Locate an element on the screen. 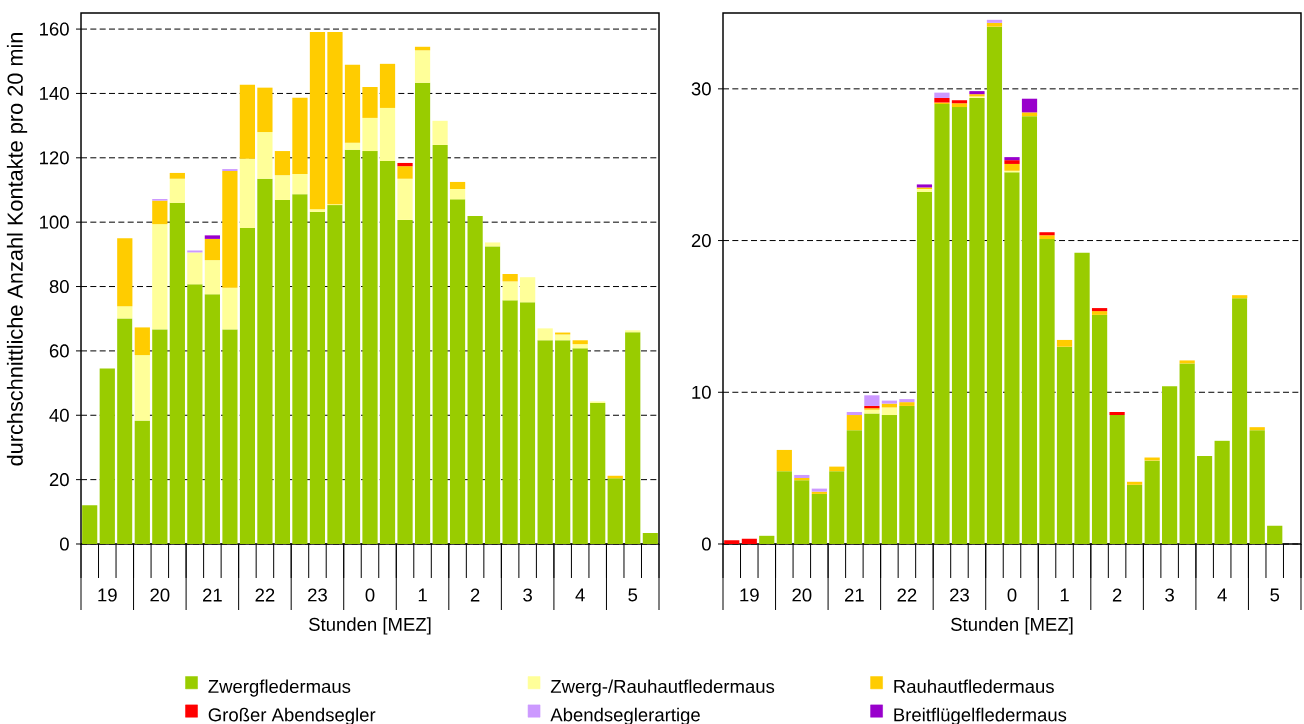  y-tick-label: 100 is located at coordinates (54, 222).